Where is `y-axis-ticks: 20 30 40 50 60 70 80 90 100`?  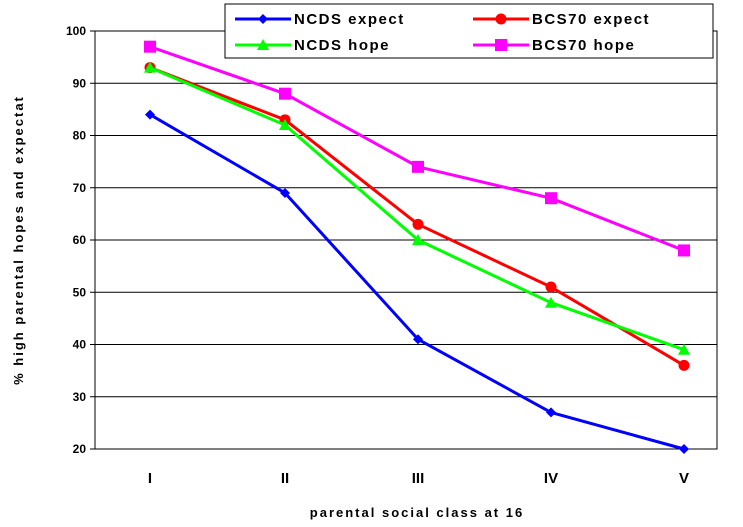
y-axis-ticks: 20 30 40 50 60 70 80 90 100 is located at coordinates (80, 240).